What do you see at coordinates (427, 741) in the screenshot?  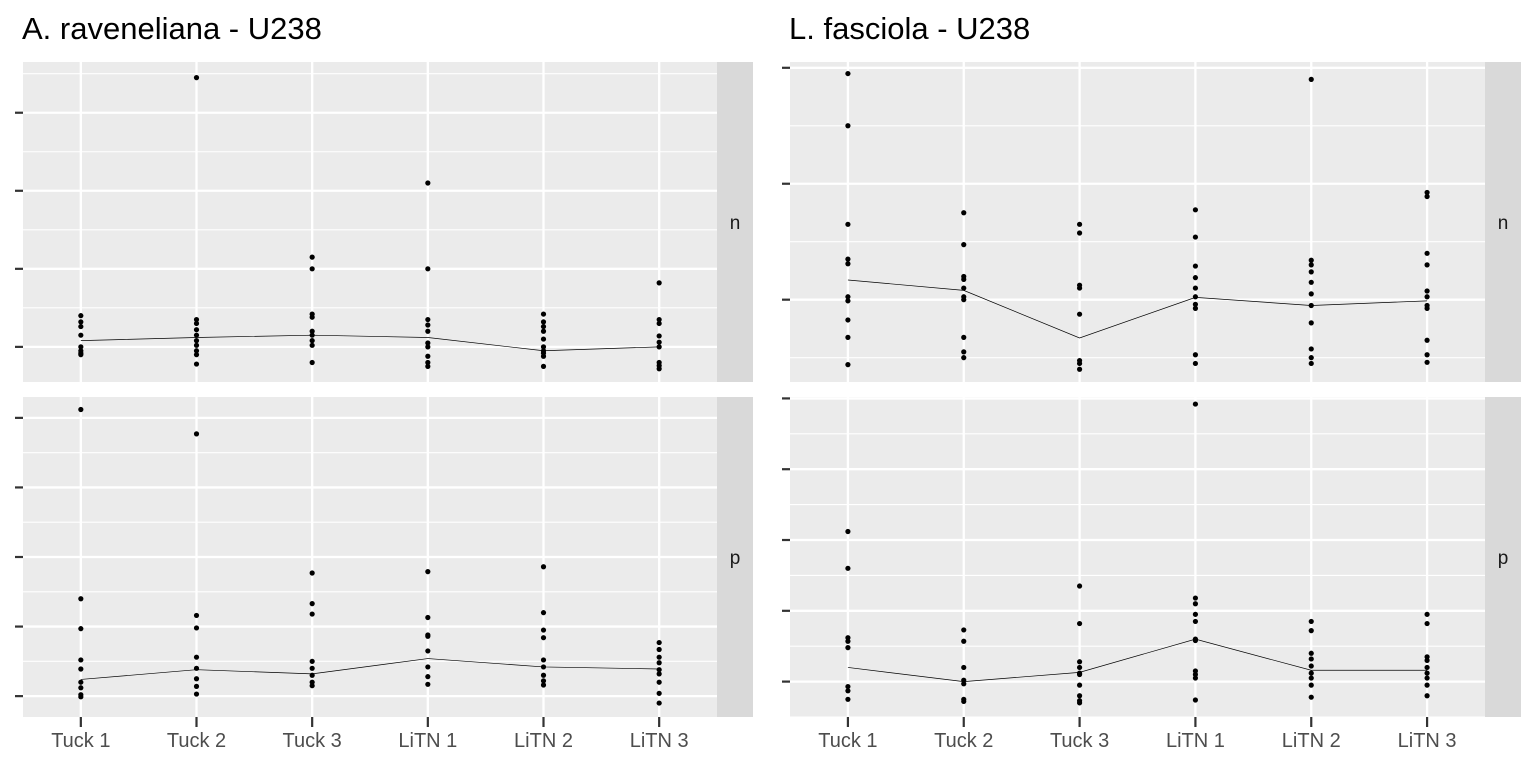 I see `x-tick-label: LiTN 1` at bounding box center [427, 741].